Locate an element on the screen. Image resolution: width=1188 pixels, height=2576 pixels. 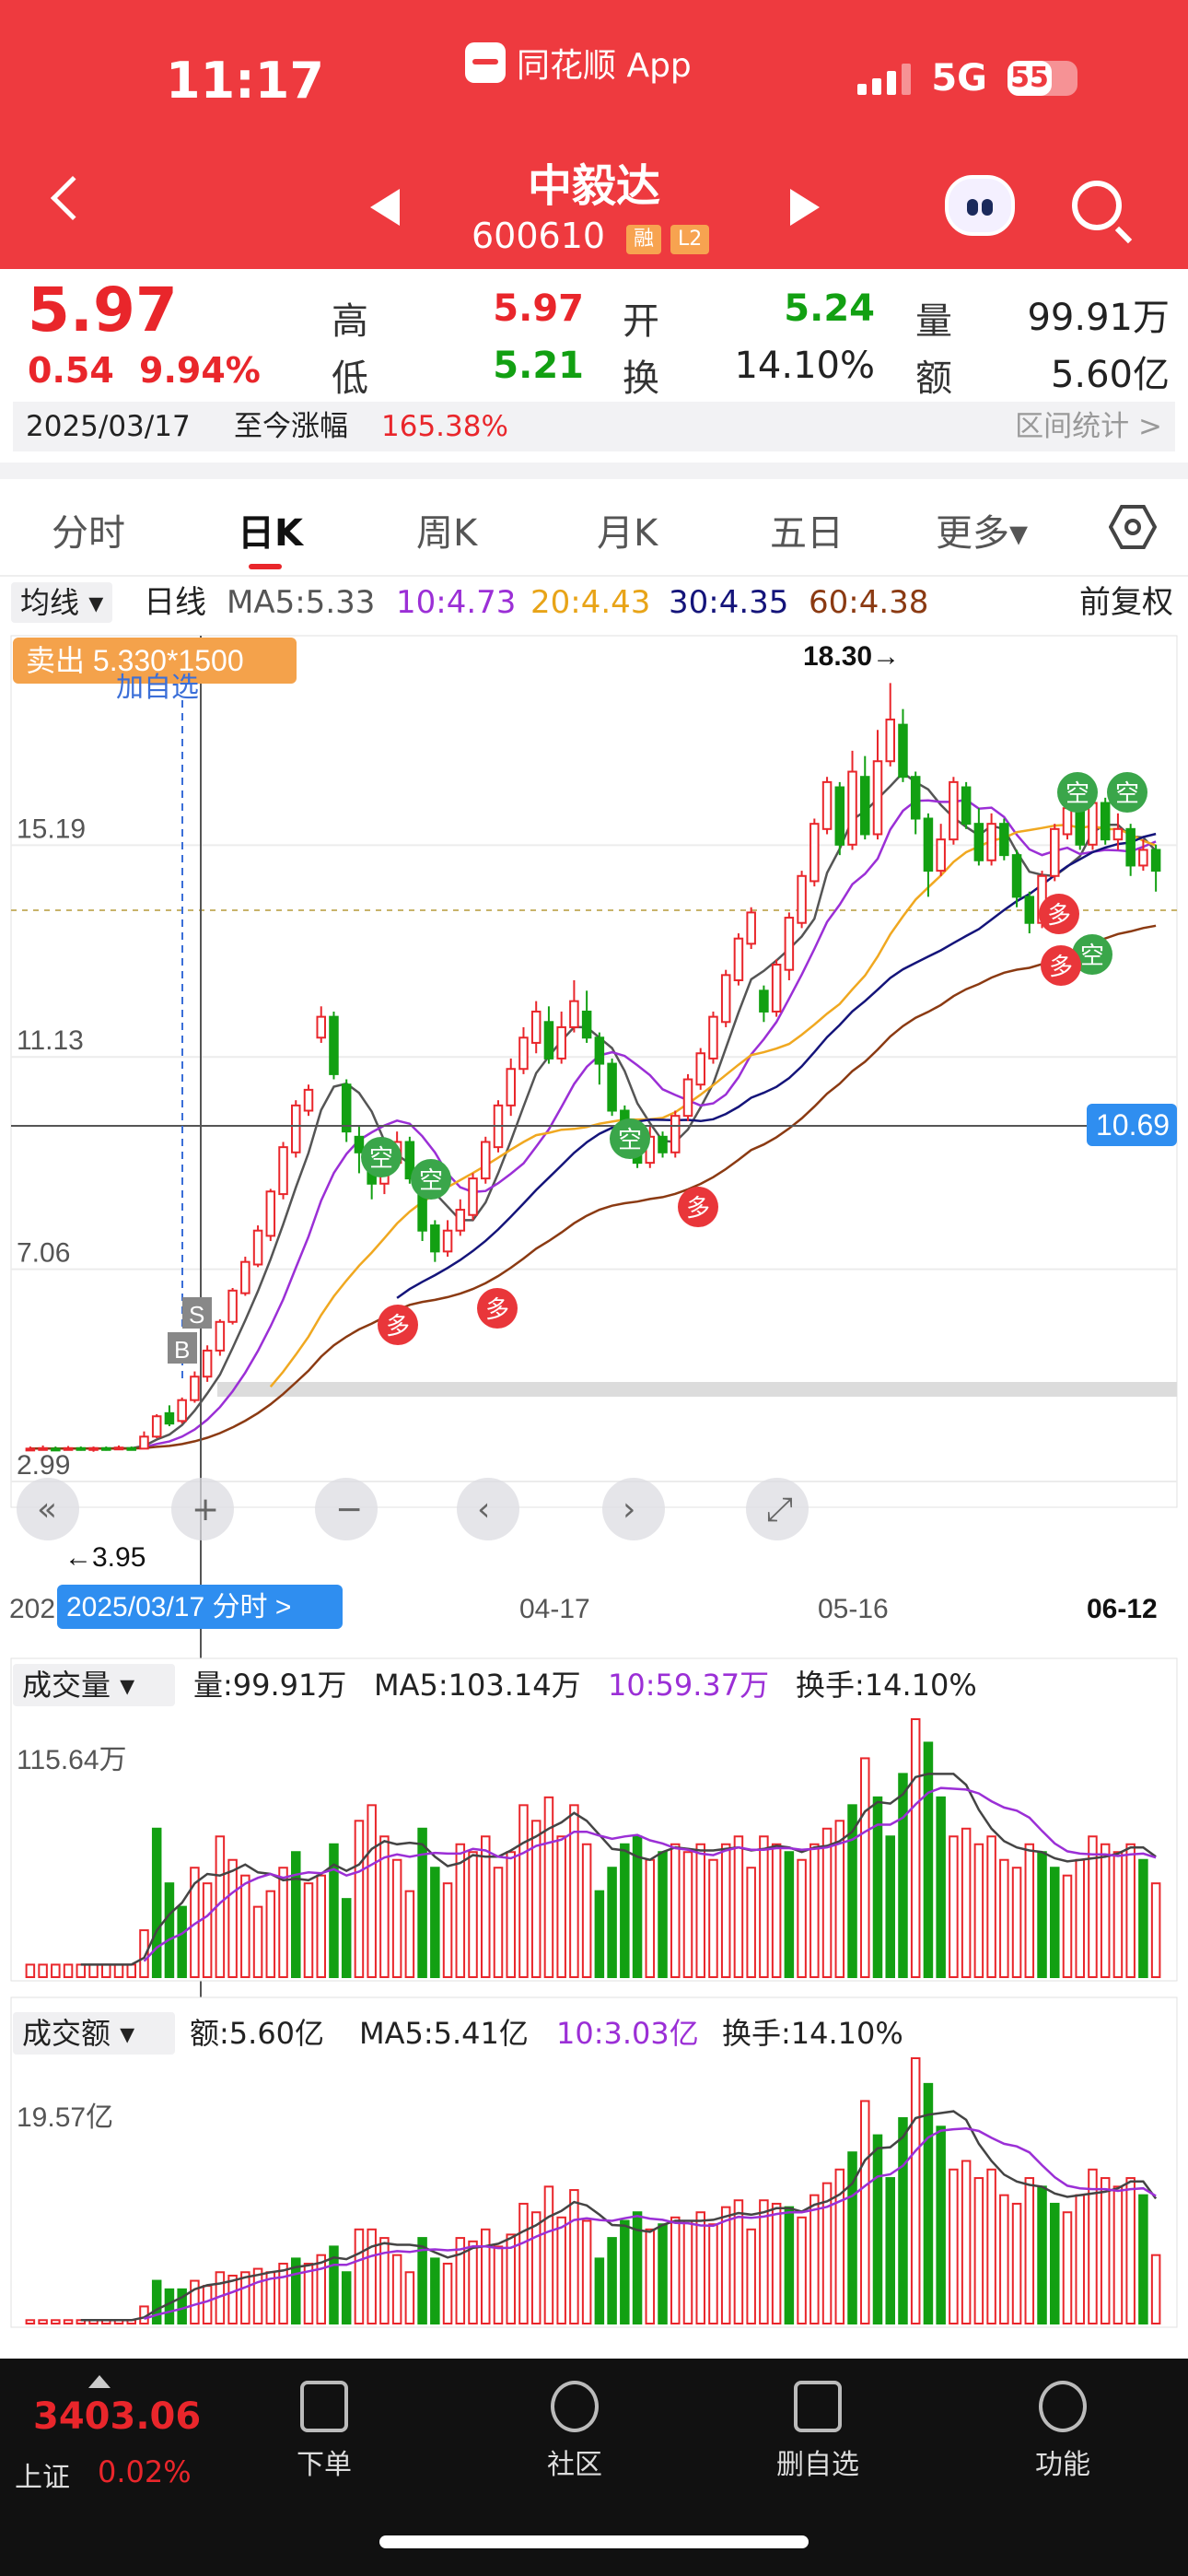
amount-ma10-line is located at coordinates (650, 2223).